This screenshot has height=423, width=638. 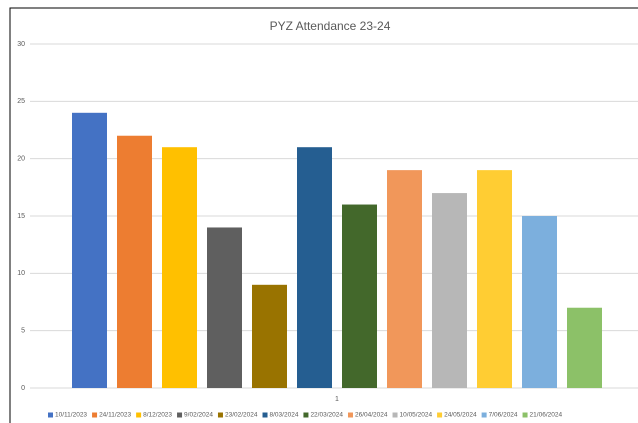 I want to click on y-tick-label: 20, so click(x=21, y=159).